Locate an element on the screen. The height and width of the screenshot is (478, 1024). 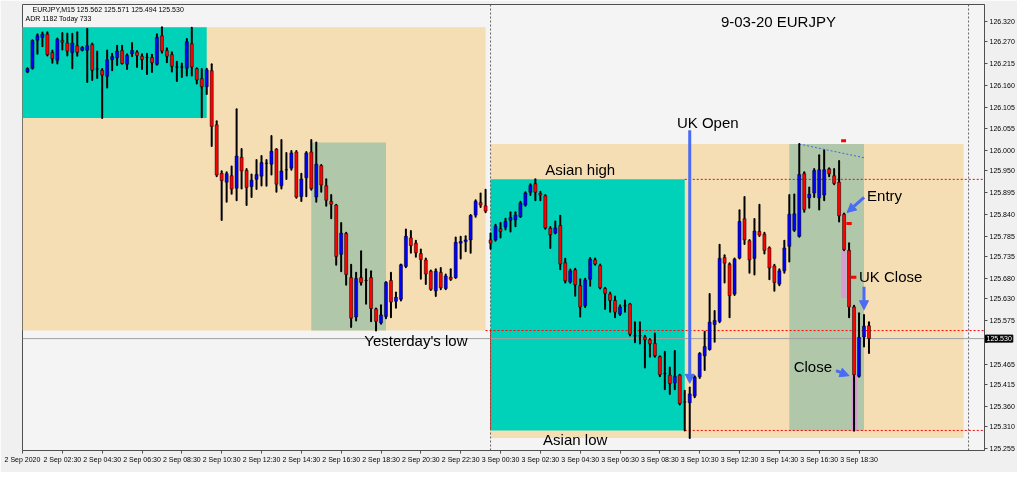
annotation: Close is located at coordinates (813, 367).